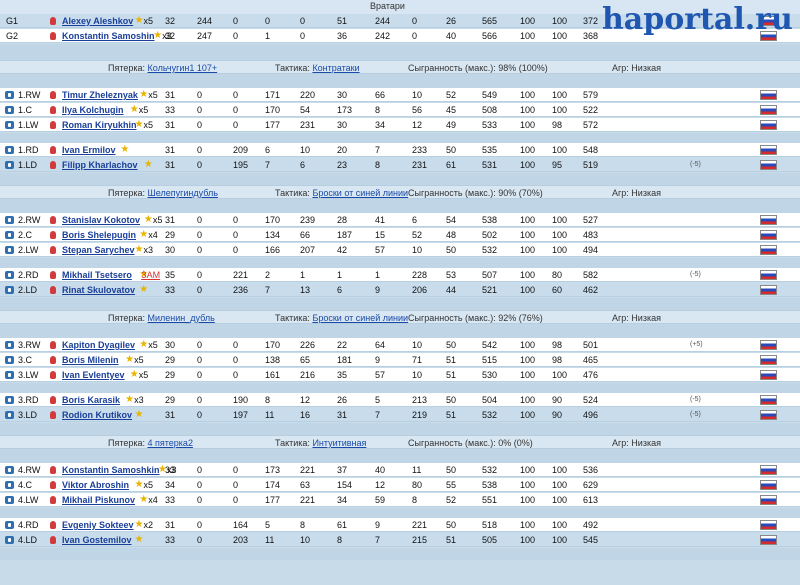 The image size is (800, 585). What do you see at coordinates (336, 68) in the screenshot?
I see `line-tactic-link: Контратаки` at bounding box center [336, 68].